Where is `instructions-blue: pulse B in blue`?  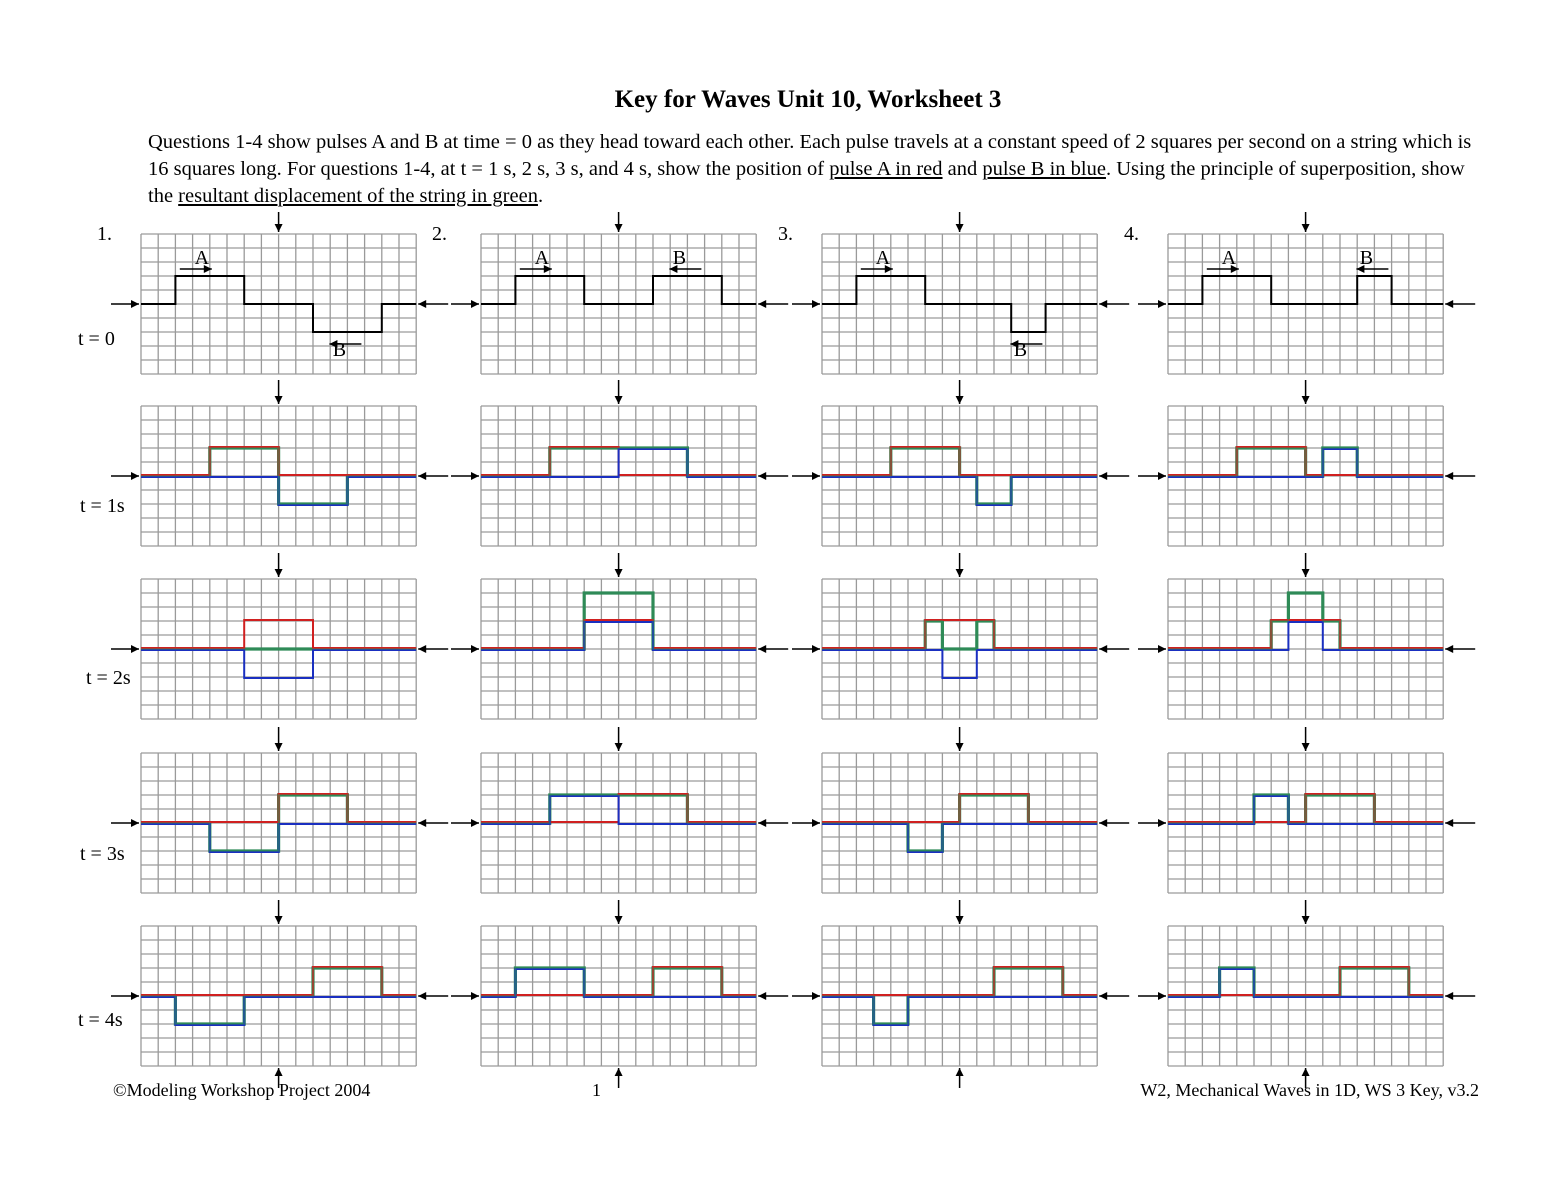
instructions-blue: pulse B in blue is located at coordinates (1044, 169).